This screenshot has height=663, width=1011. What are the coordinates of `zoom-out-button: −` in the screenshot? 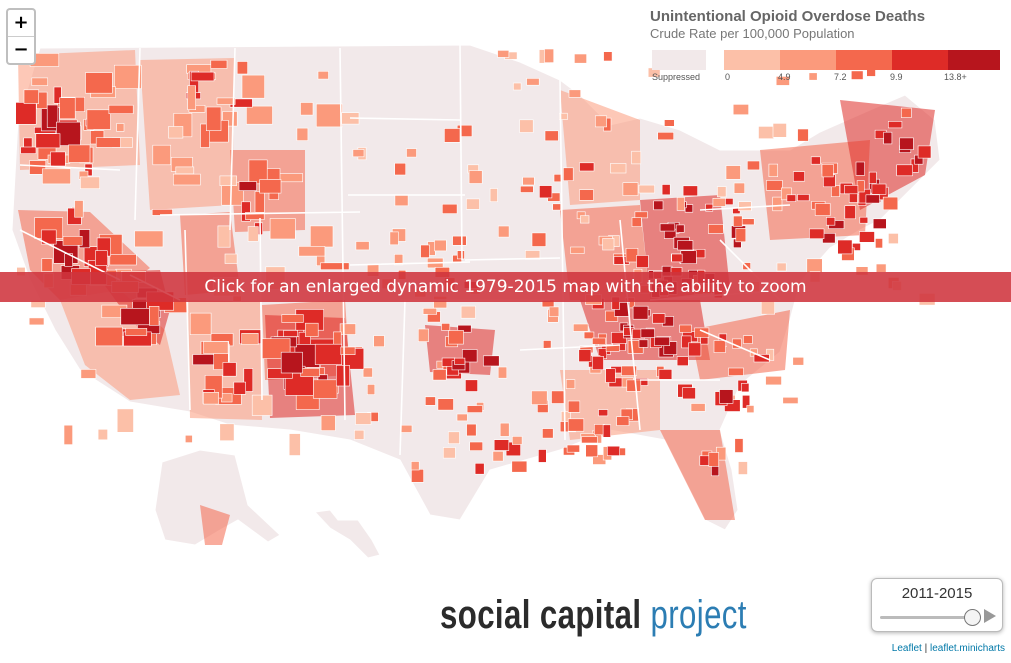 It's located at (21, 49).